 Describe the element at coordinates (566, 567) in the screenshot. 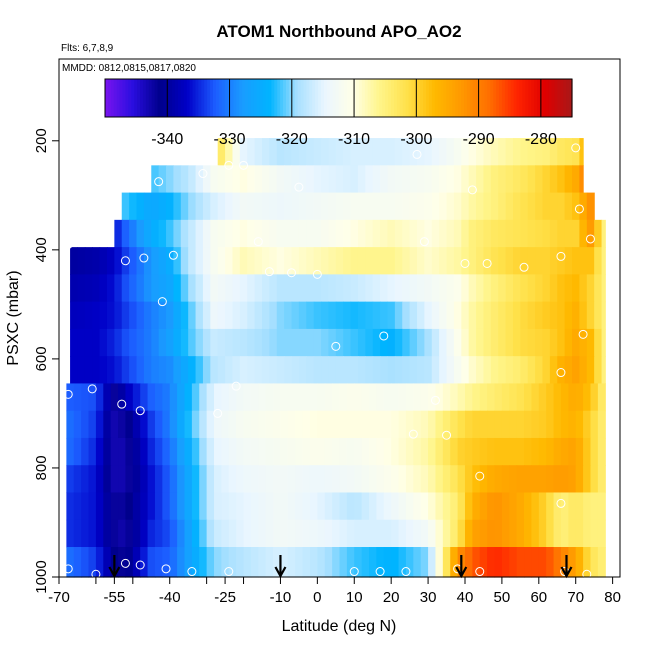

I see `latitude-arrow` at that location.